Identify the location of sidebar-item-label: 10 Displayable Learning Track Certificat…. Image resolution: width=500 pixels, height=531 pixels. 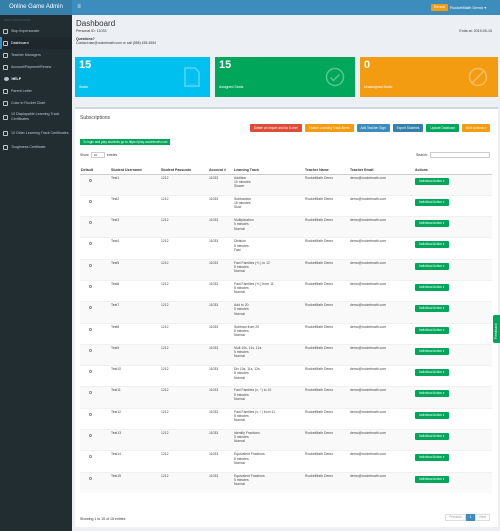
(35, 116).